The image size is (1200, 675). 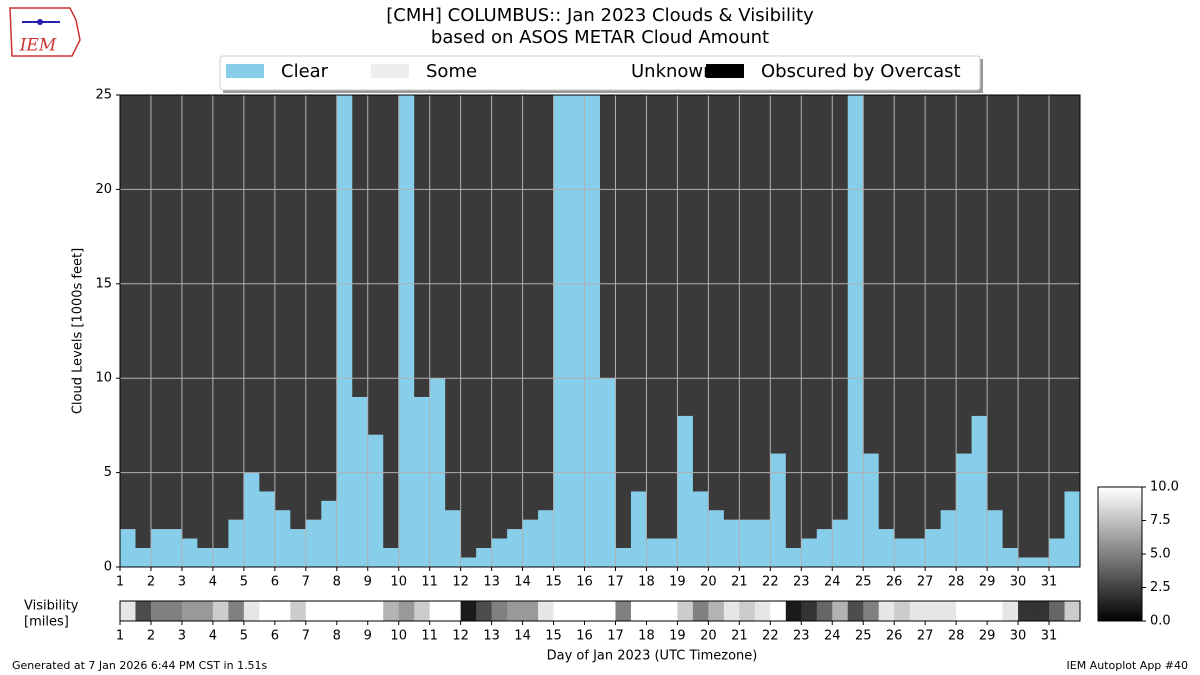 I want to click on x-tick-label: 9, so click(x=368, y=582).